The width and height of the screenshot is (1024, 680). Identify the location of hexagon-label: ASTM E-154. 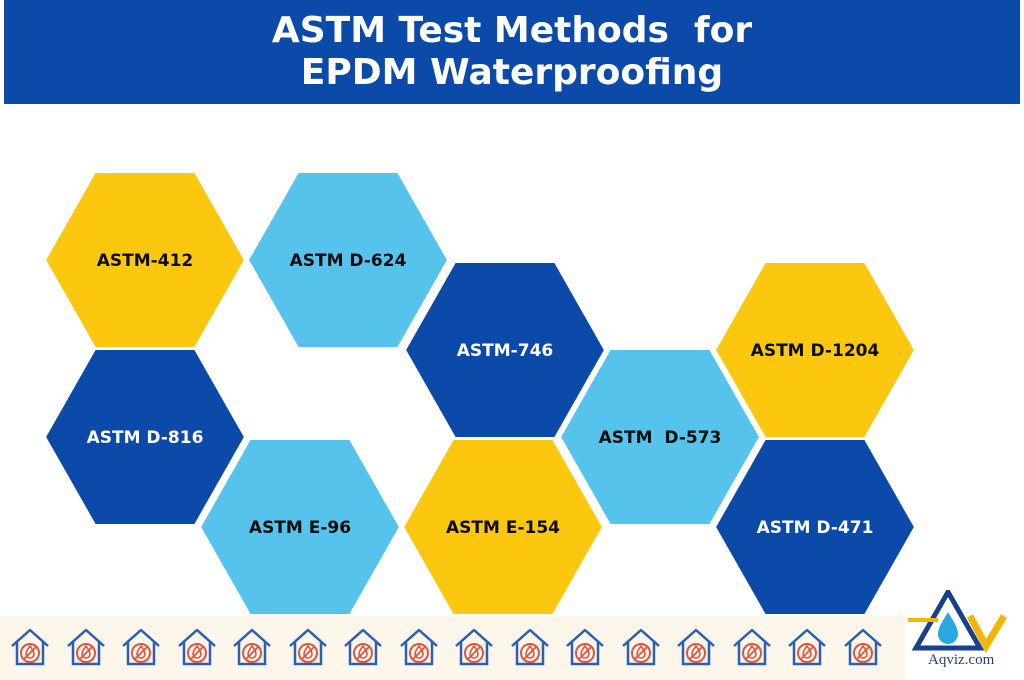
(503, 528).